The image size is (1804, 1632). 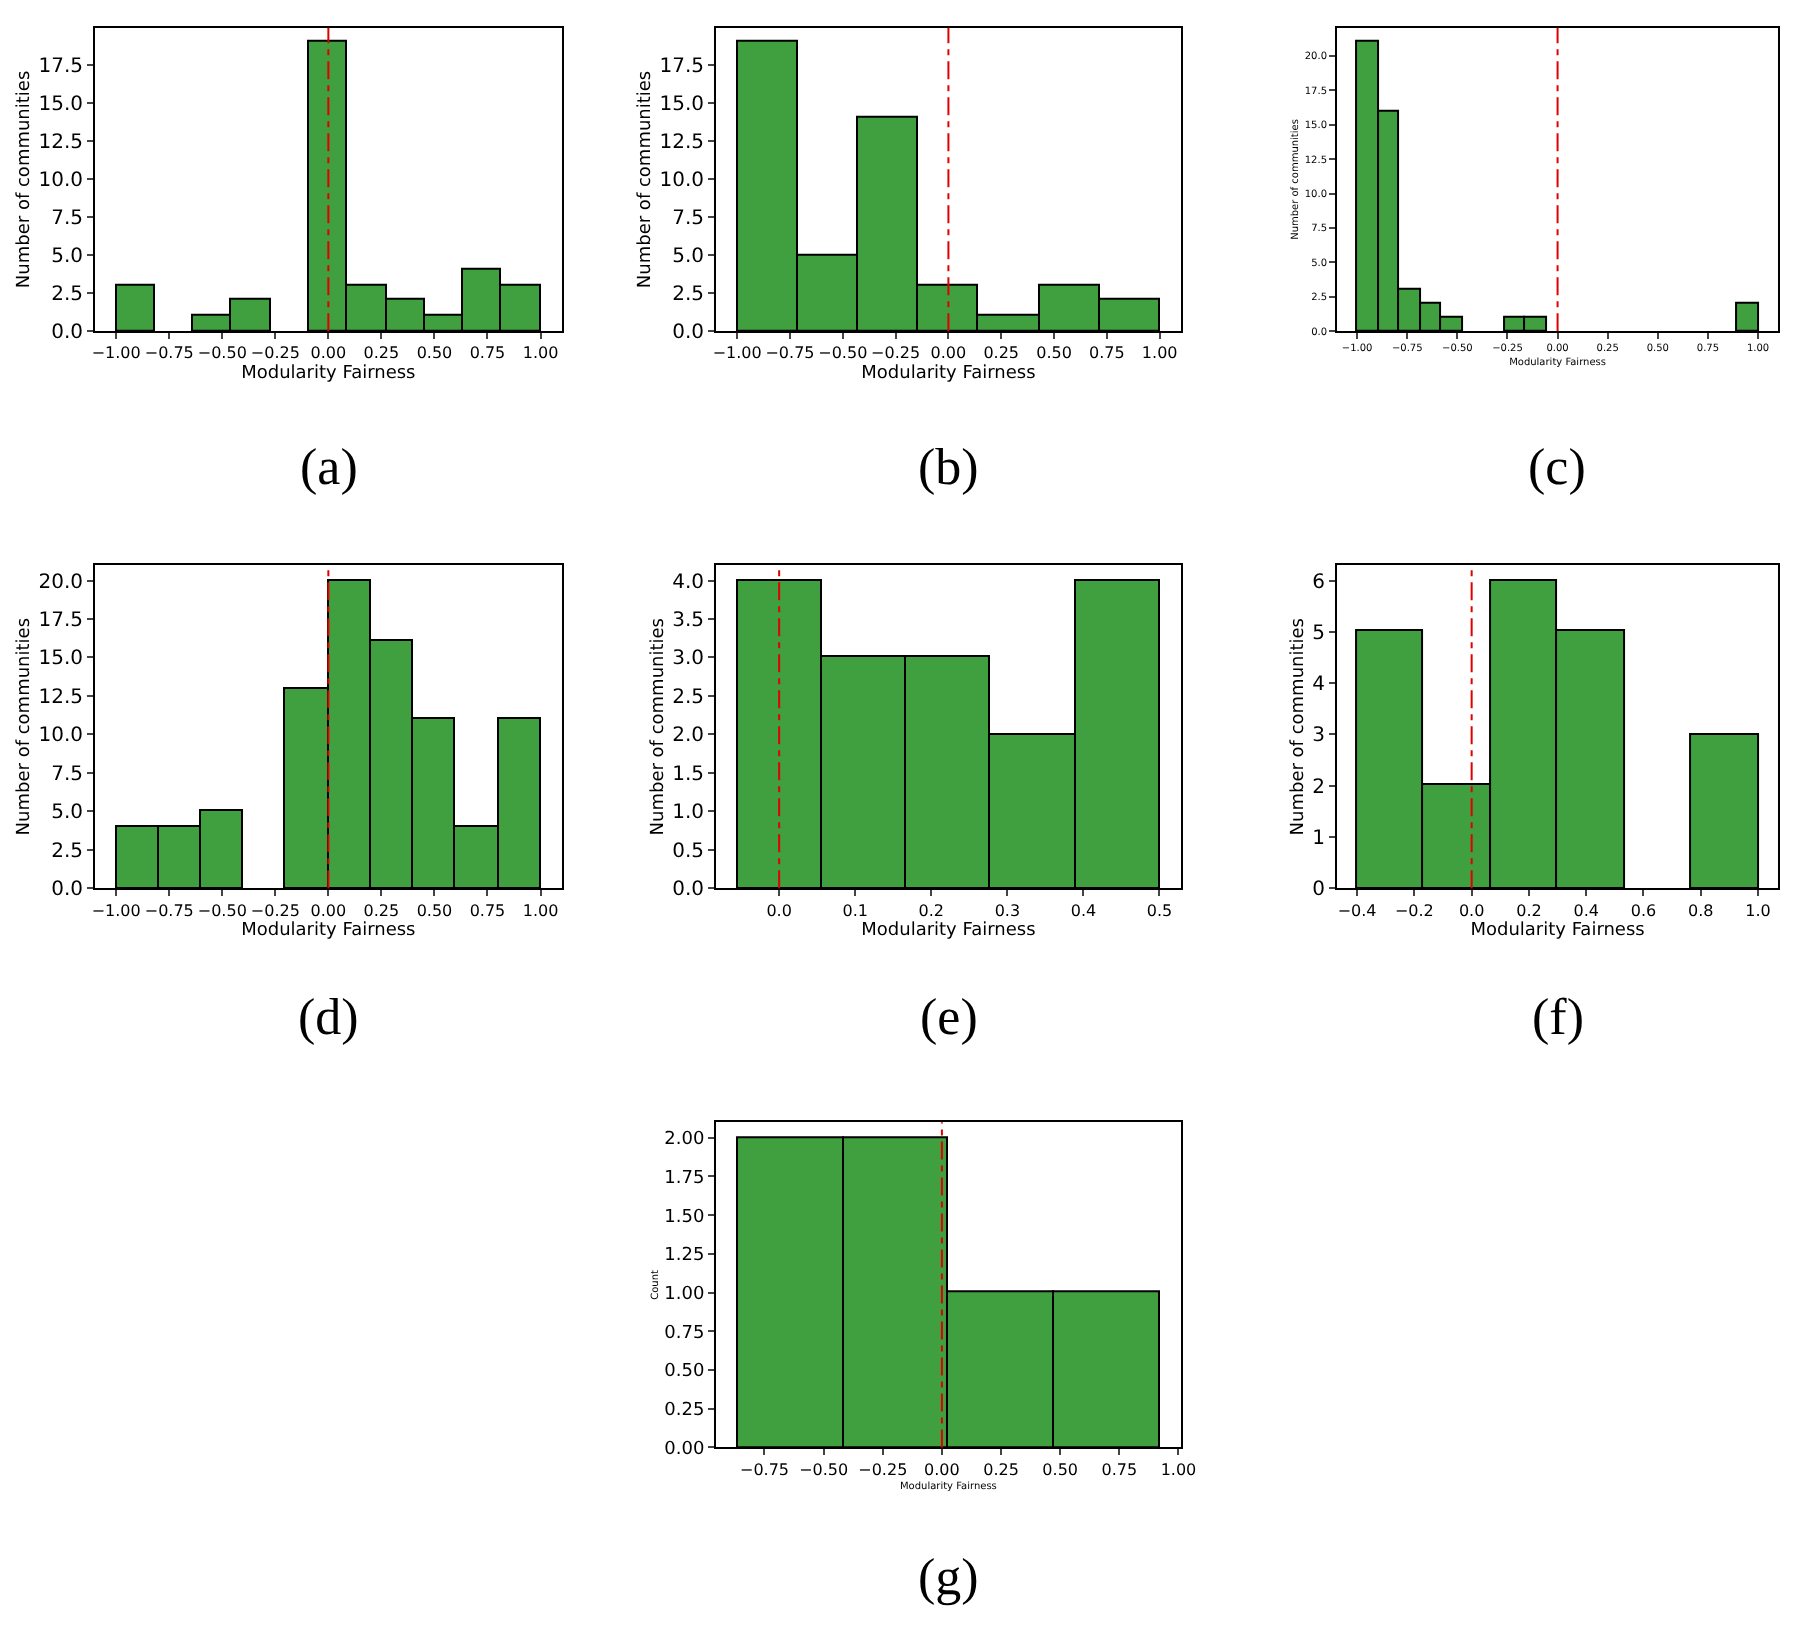 I want to click on text: (c), so click(x=1557, y=467).